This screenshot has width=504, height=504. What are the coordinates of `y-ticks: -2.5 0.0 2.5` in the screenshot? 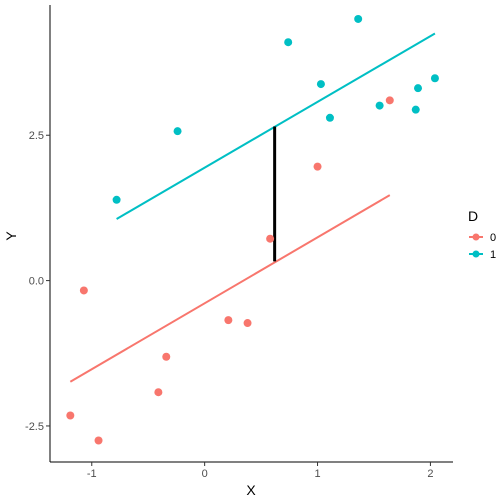 It's located at (37, 281).